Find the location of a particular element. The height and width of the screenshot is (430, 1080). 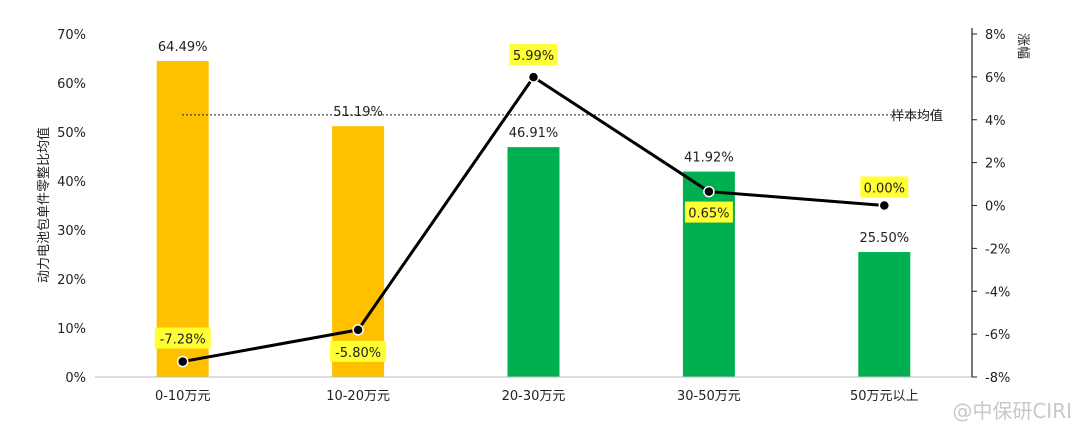

y2-tick-label: 6% is located at coordinates (995, 78).